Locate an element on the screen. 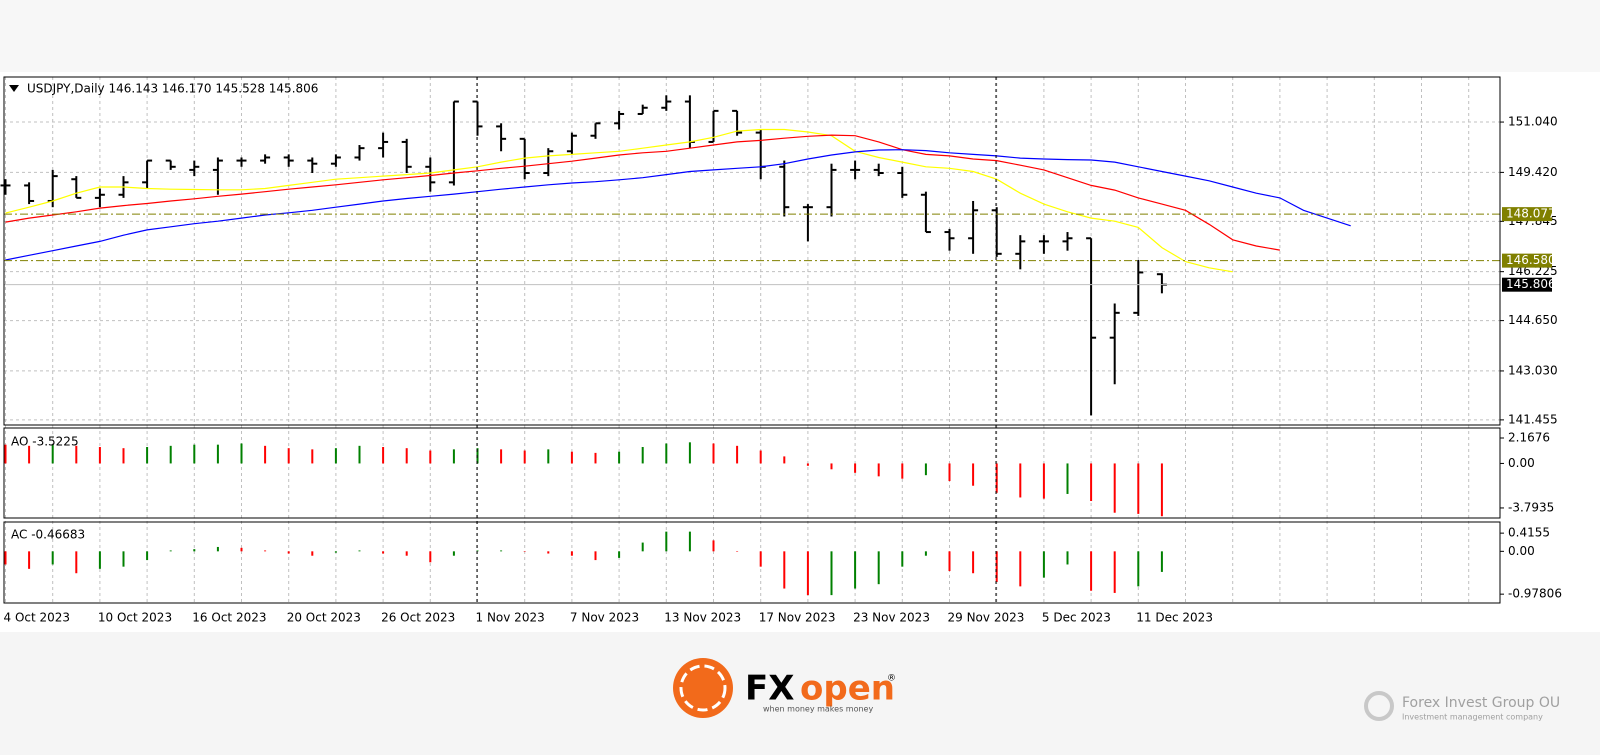  y-tick-label: 151.040 is located at coordinates (1533, 122).